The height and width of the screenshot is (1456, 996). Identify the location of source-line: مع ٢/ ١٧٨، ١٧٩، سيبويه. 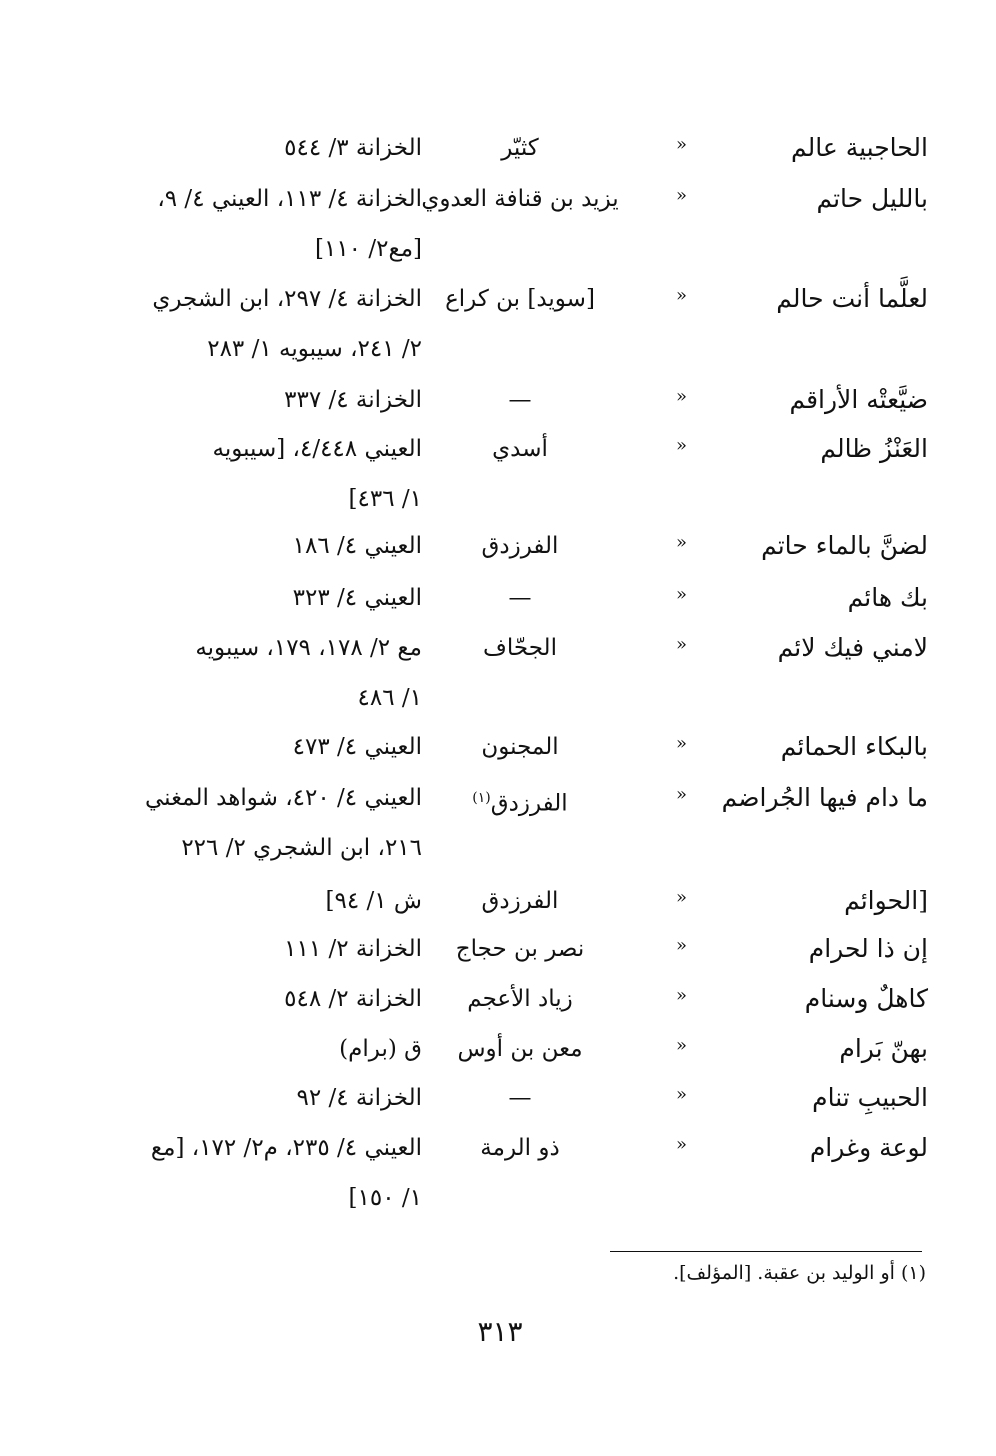
(308, 648).